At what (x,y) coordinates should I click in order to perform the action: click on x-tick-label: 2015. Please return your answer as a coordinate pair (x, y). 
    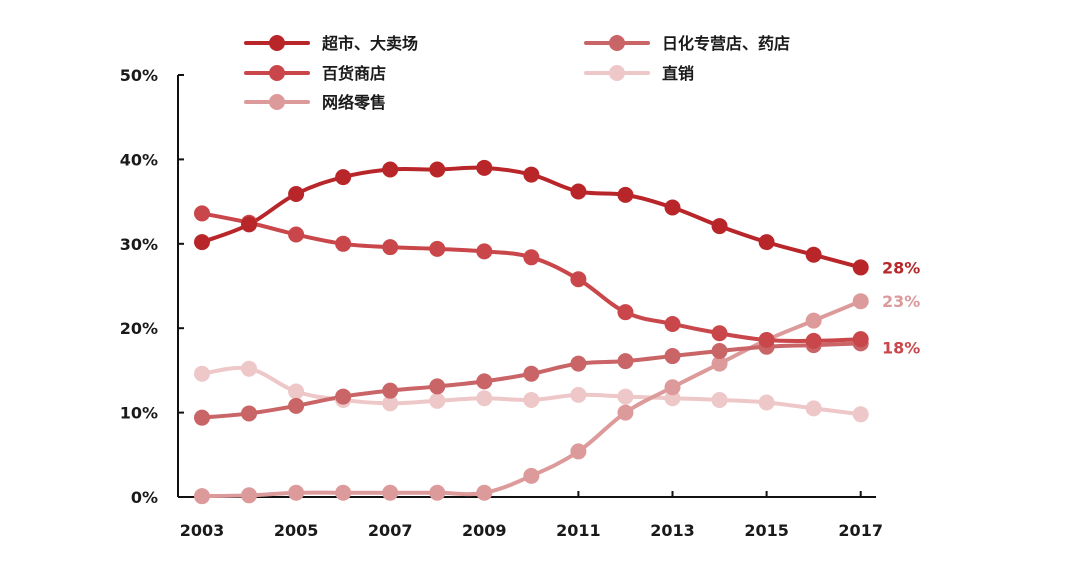
    Looking at the image, I should click on (766, 530).